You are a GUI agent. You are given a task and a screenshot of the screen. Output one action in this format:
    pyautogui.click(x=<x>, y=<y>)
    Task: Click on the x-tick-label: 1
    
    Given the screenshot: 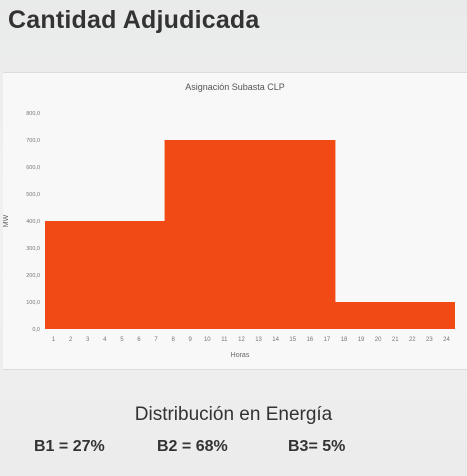 What is the action you would take?
    pyautogui.click(x=54, y=340)
    